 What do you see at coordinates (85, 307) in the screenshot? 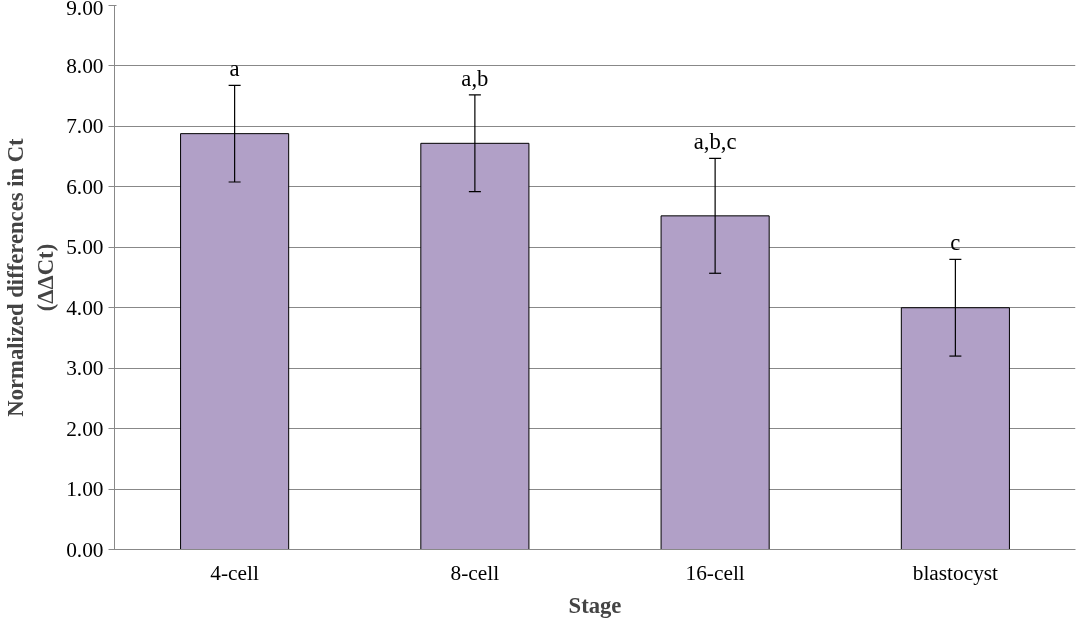
I see `y-tick-label: 4.00` at bounding box center [85, 307].